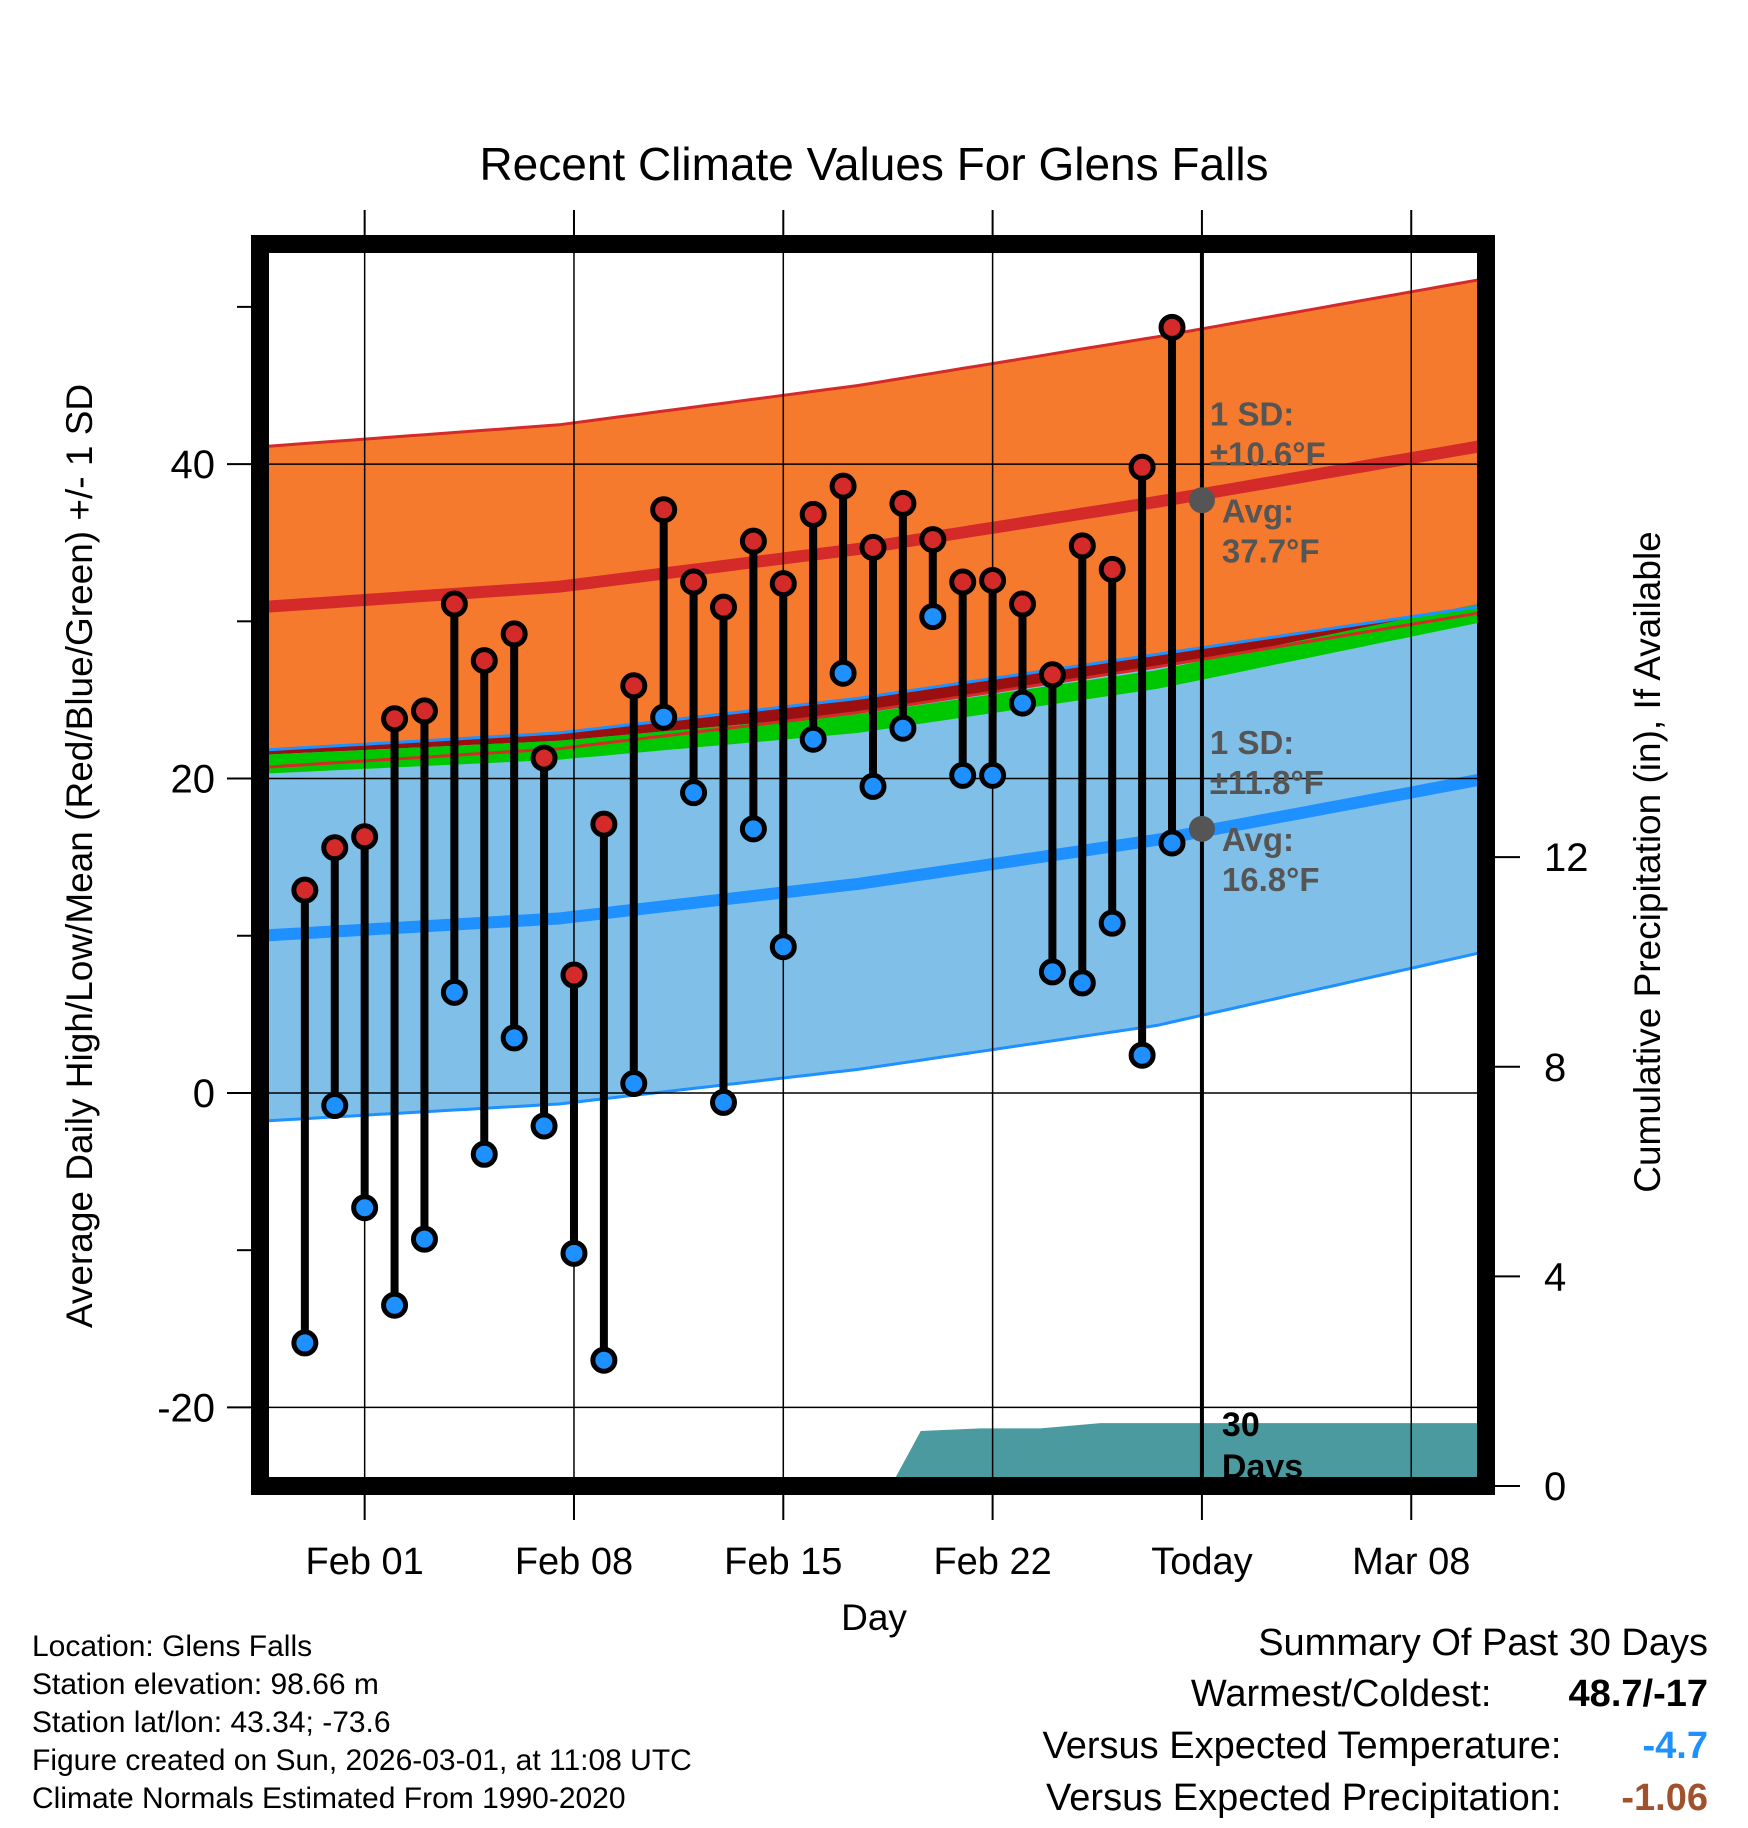  Describe the element at coordinates (1375, 1694) in the screenshot. I see `summary-warmest-row: Warmest/Coldest: 48.7/-17` at that location.